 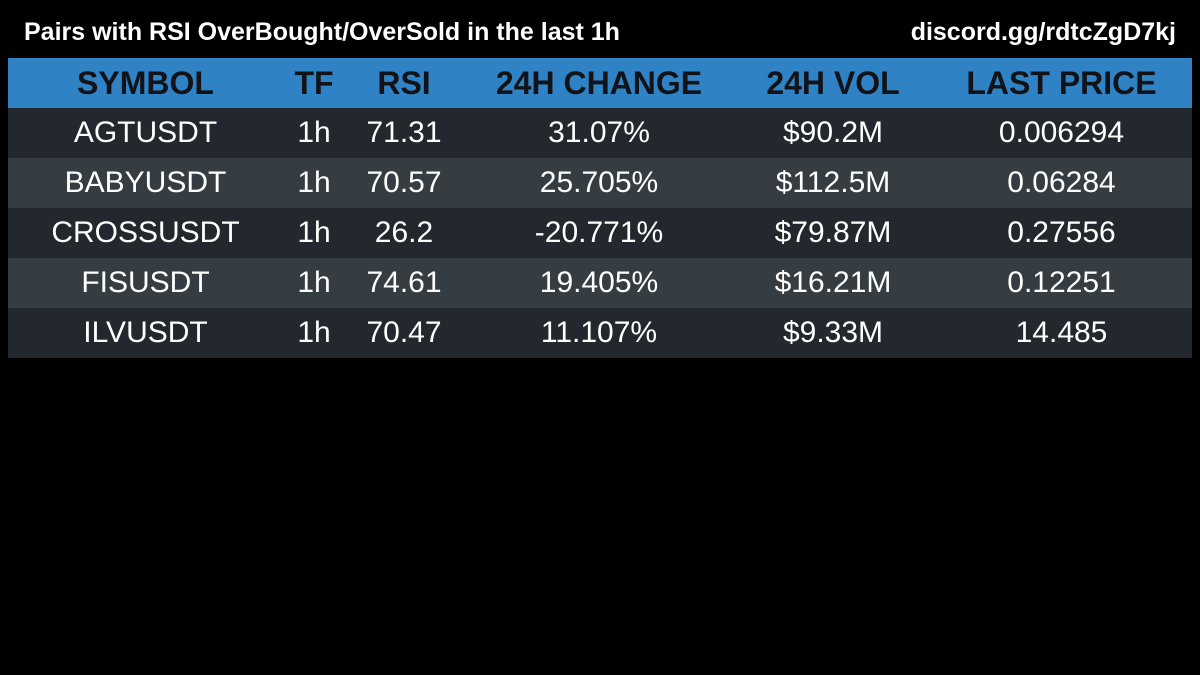 What do you see at coordinates (404, 182) in the screenshot?
I see `cell-rsi: 70.57` at bounding box center [404, 182].